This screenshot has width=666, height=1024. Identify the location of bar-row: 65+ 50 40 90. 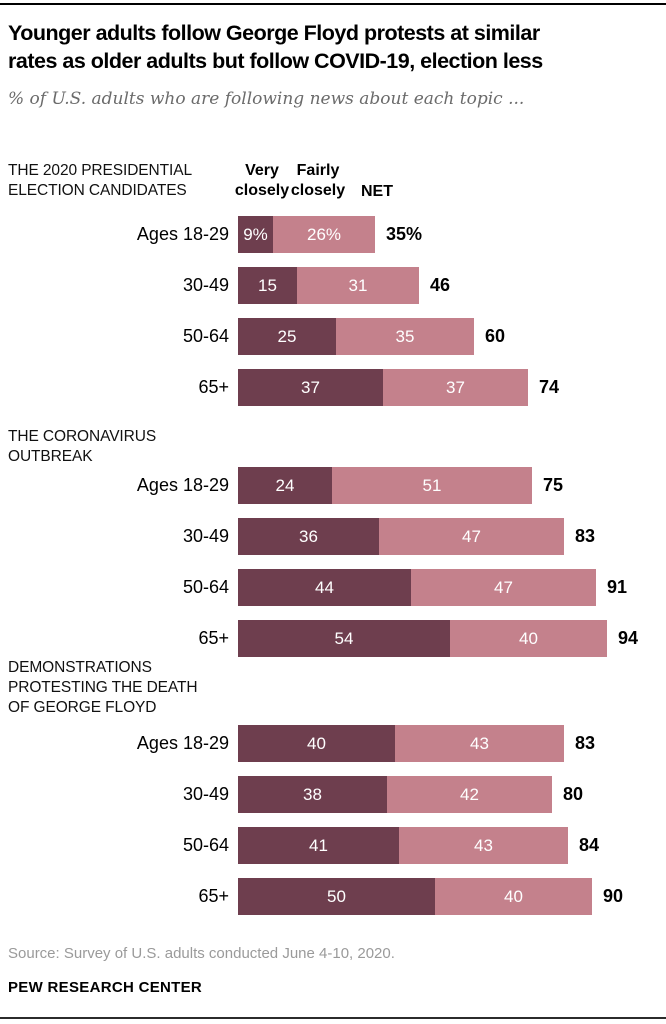
(332, 896).